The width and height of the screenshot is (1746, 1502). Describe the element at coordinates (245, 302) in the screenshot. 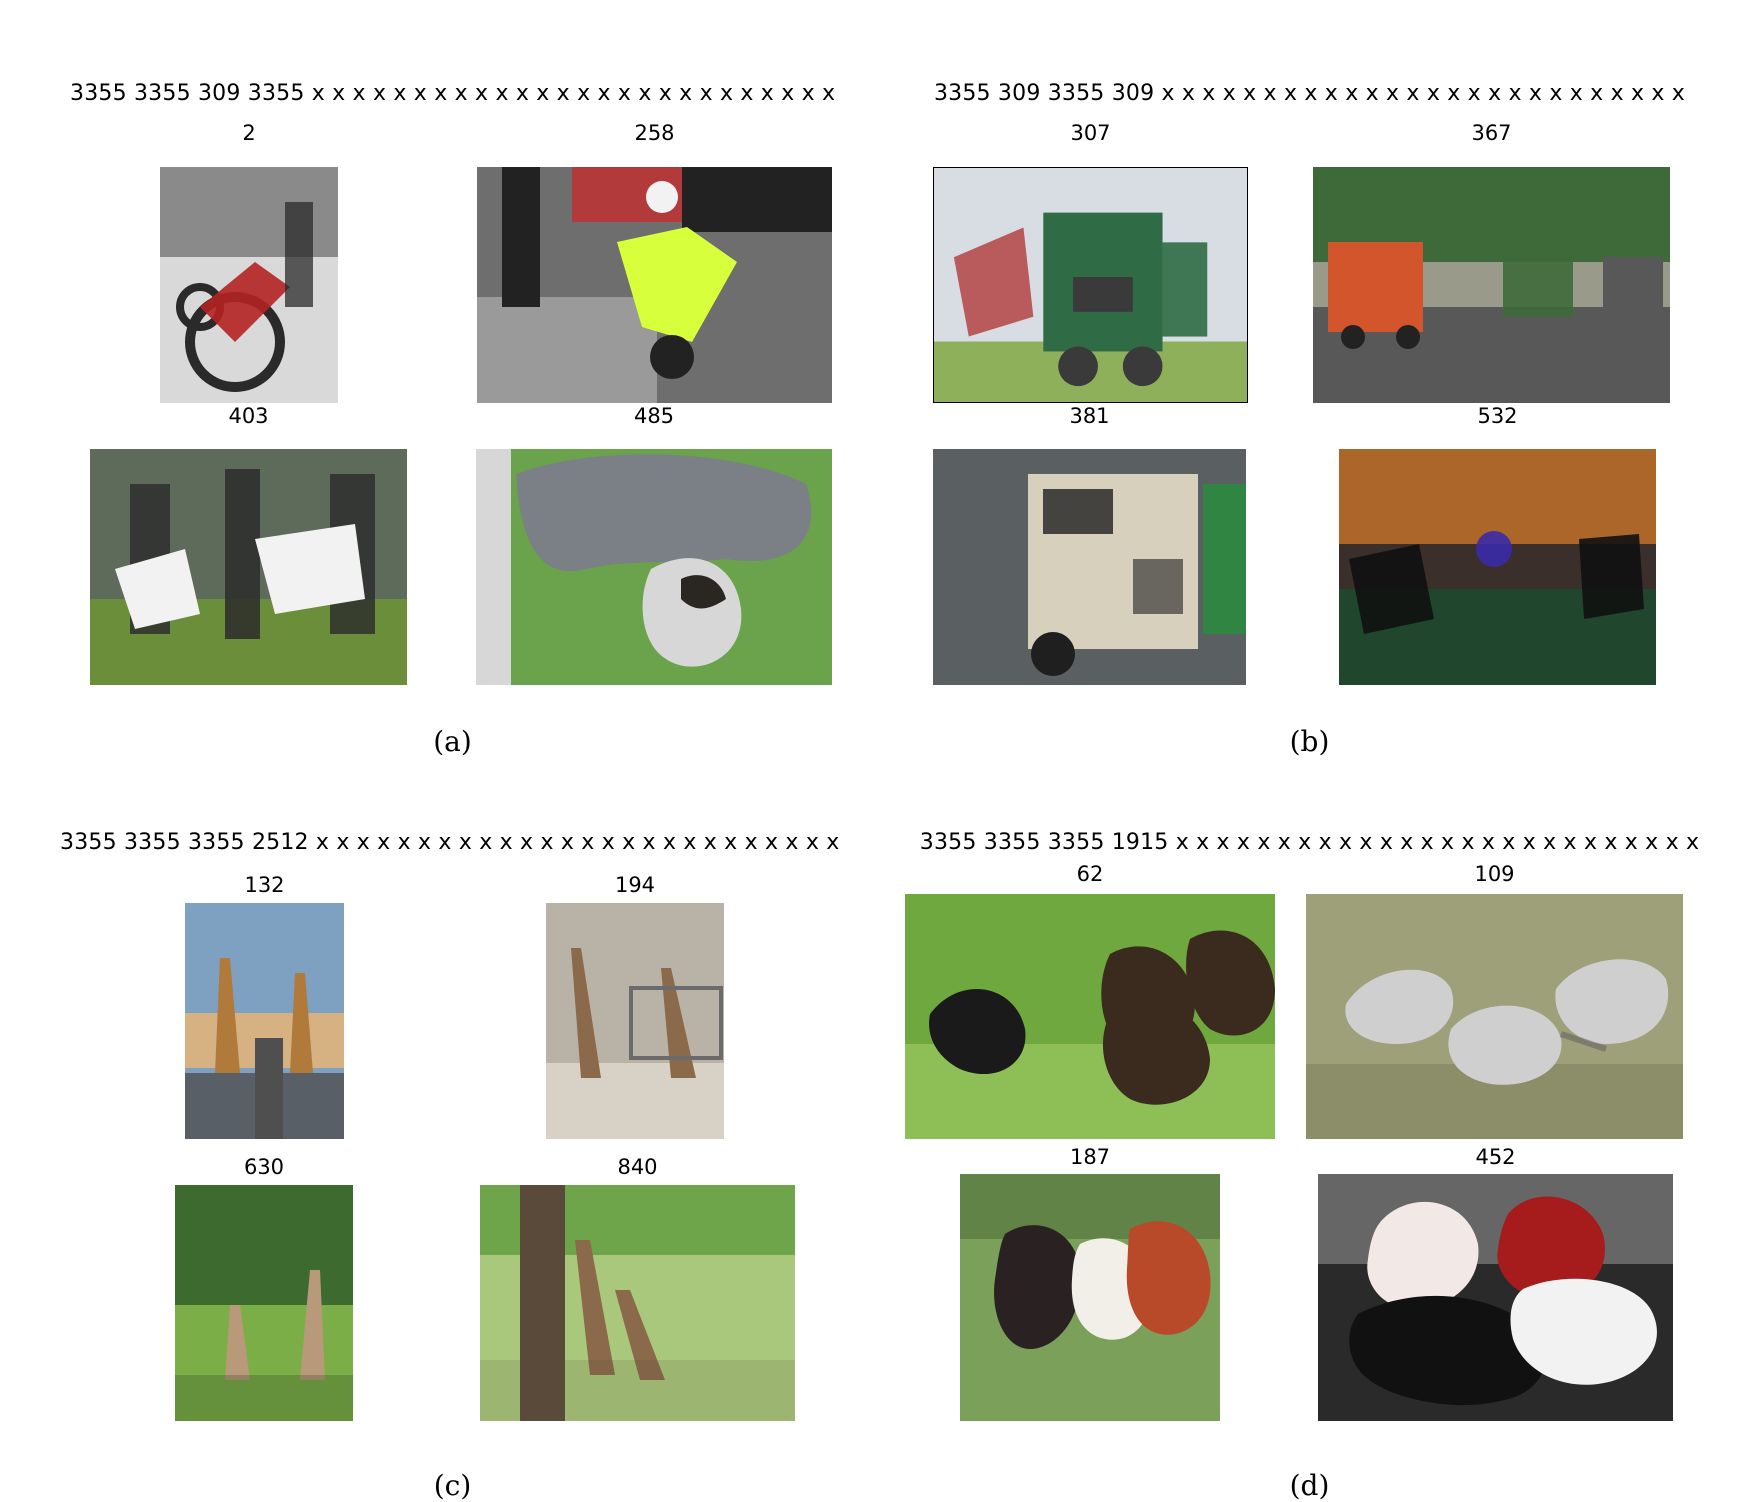

I see `photo-frame` at that location.